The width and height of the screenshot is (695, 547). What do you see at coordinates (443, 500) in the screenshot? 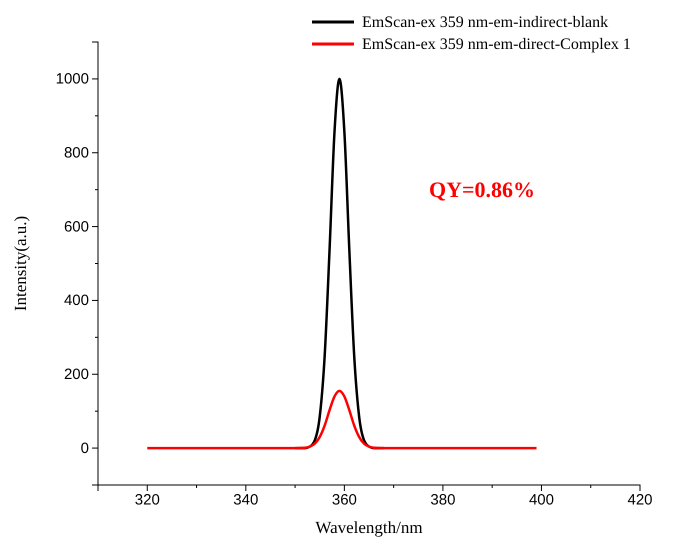
I see `x-tick-label: 380` at bounding box center [443, 500].